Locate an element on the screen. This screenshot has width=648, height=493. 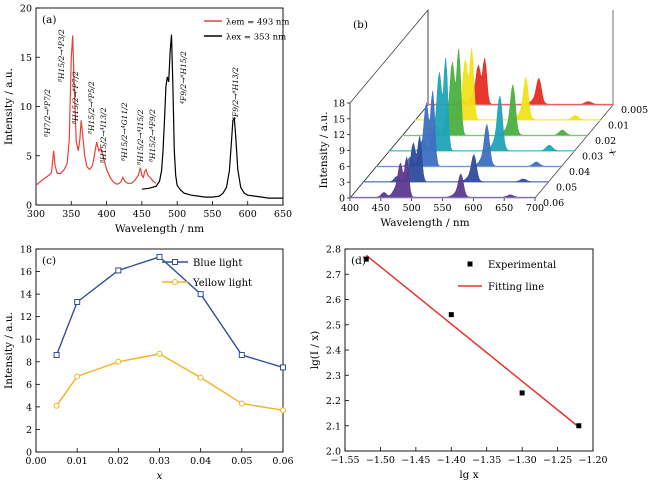
depth-tick-label: 0.02 is located at coordinates (605, 141).